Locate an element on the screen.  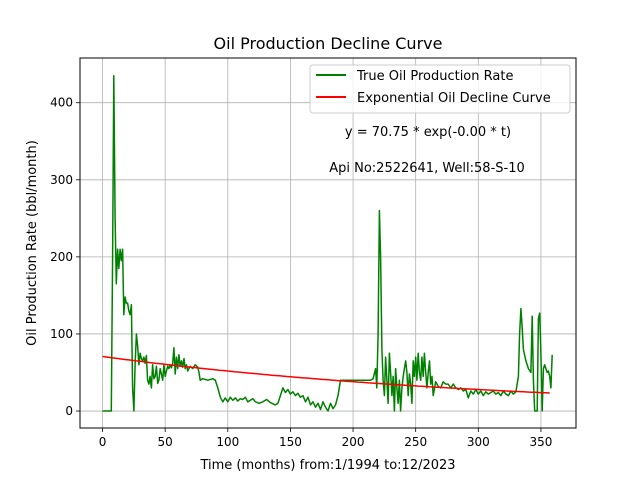
y-tick-label: 0 is located at coordinates (69, 411).